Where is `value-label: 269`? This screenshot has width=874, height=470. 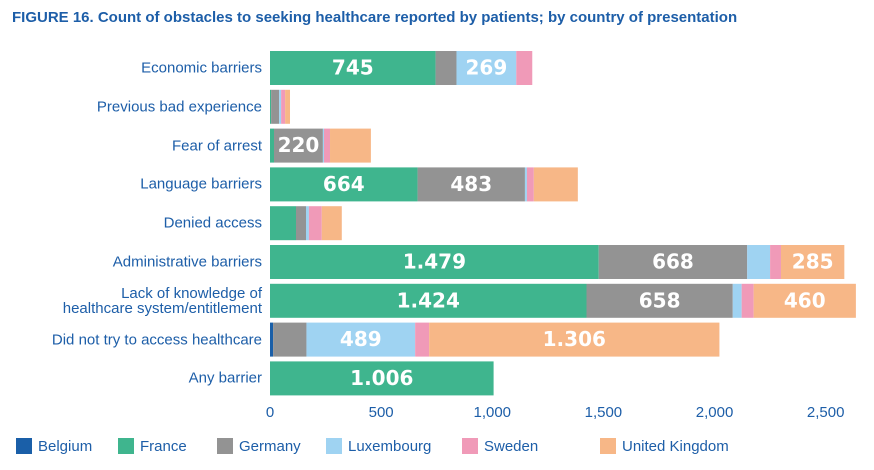
value-label: 269 is located at coordinates (486, 68).